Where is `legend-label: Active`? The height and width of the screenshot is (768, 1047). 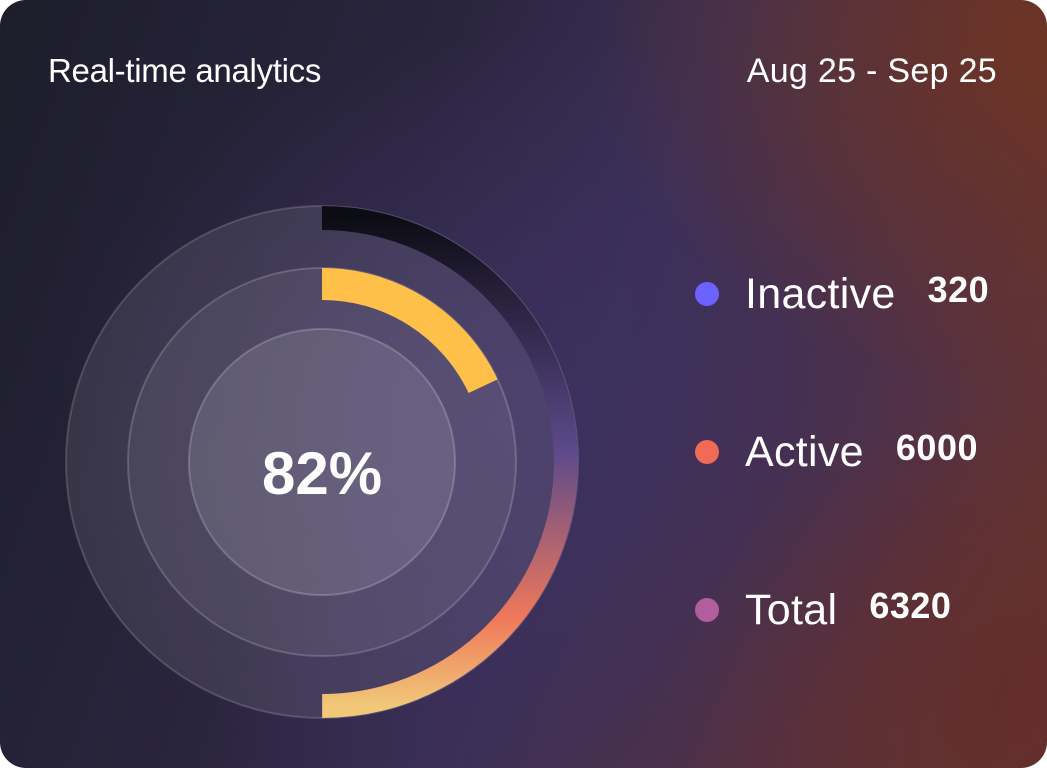 legend-label: Active is located at coordinates (804, 451).